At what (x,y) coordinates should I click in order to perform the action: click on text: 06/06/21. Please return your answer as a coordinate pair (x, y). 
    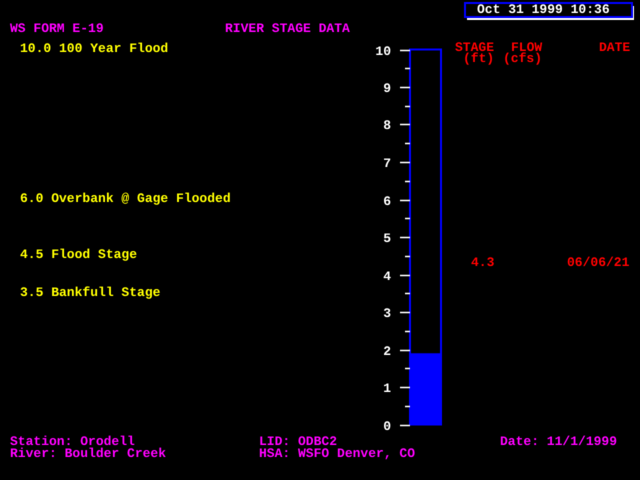
    Looking at the image, I should click on (598, 262).